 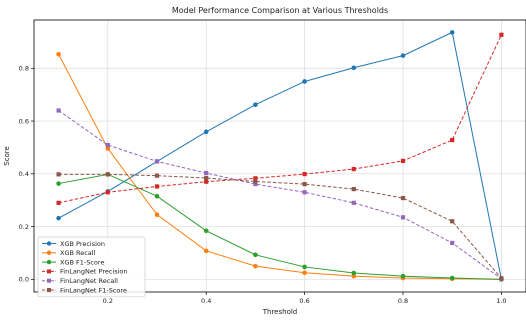 I want to click on x-tick-label: 0.2, so click(x=108, y=301).